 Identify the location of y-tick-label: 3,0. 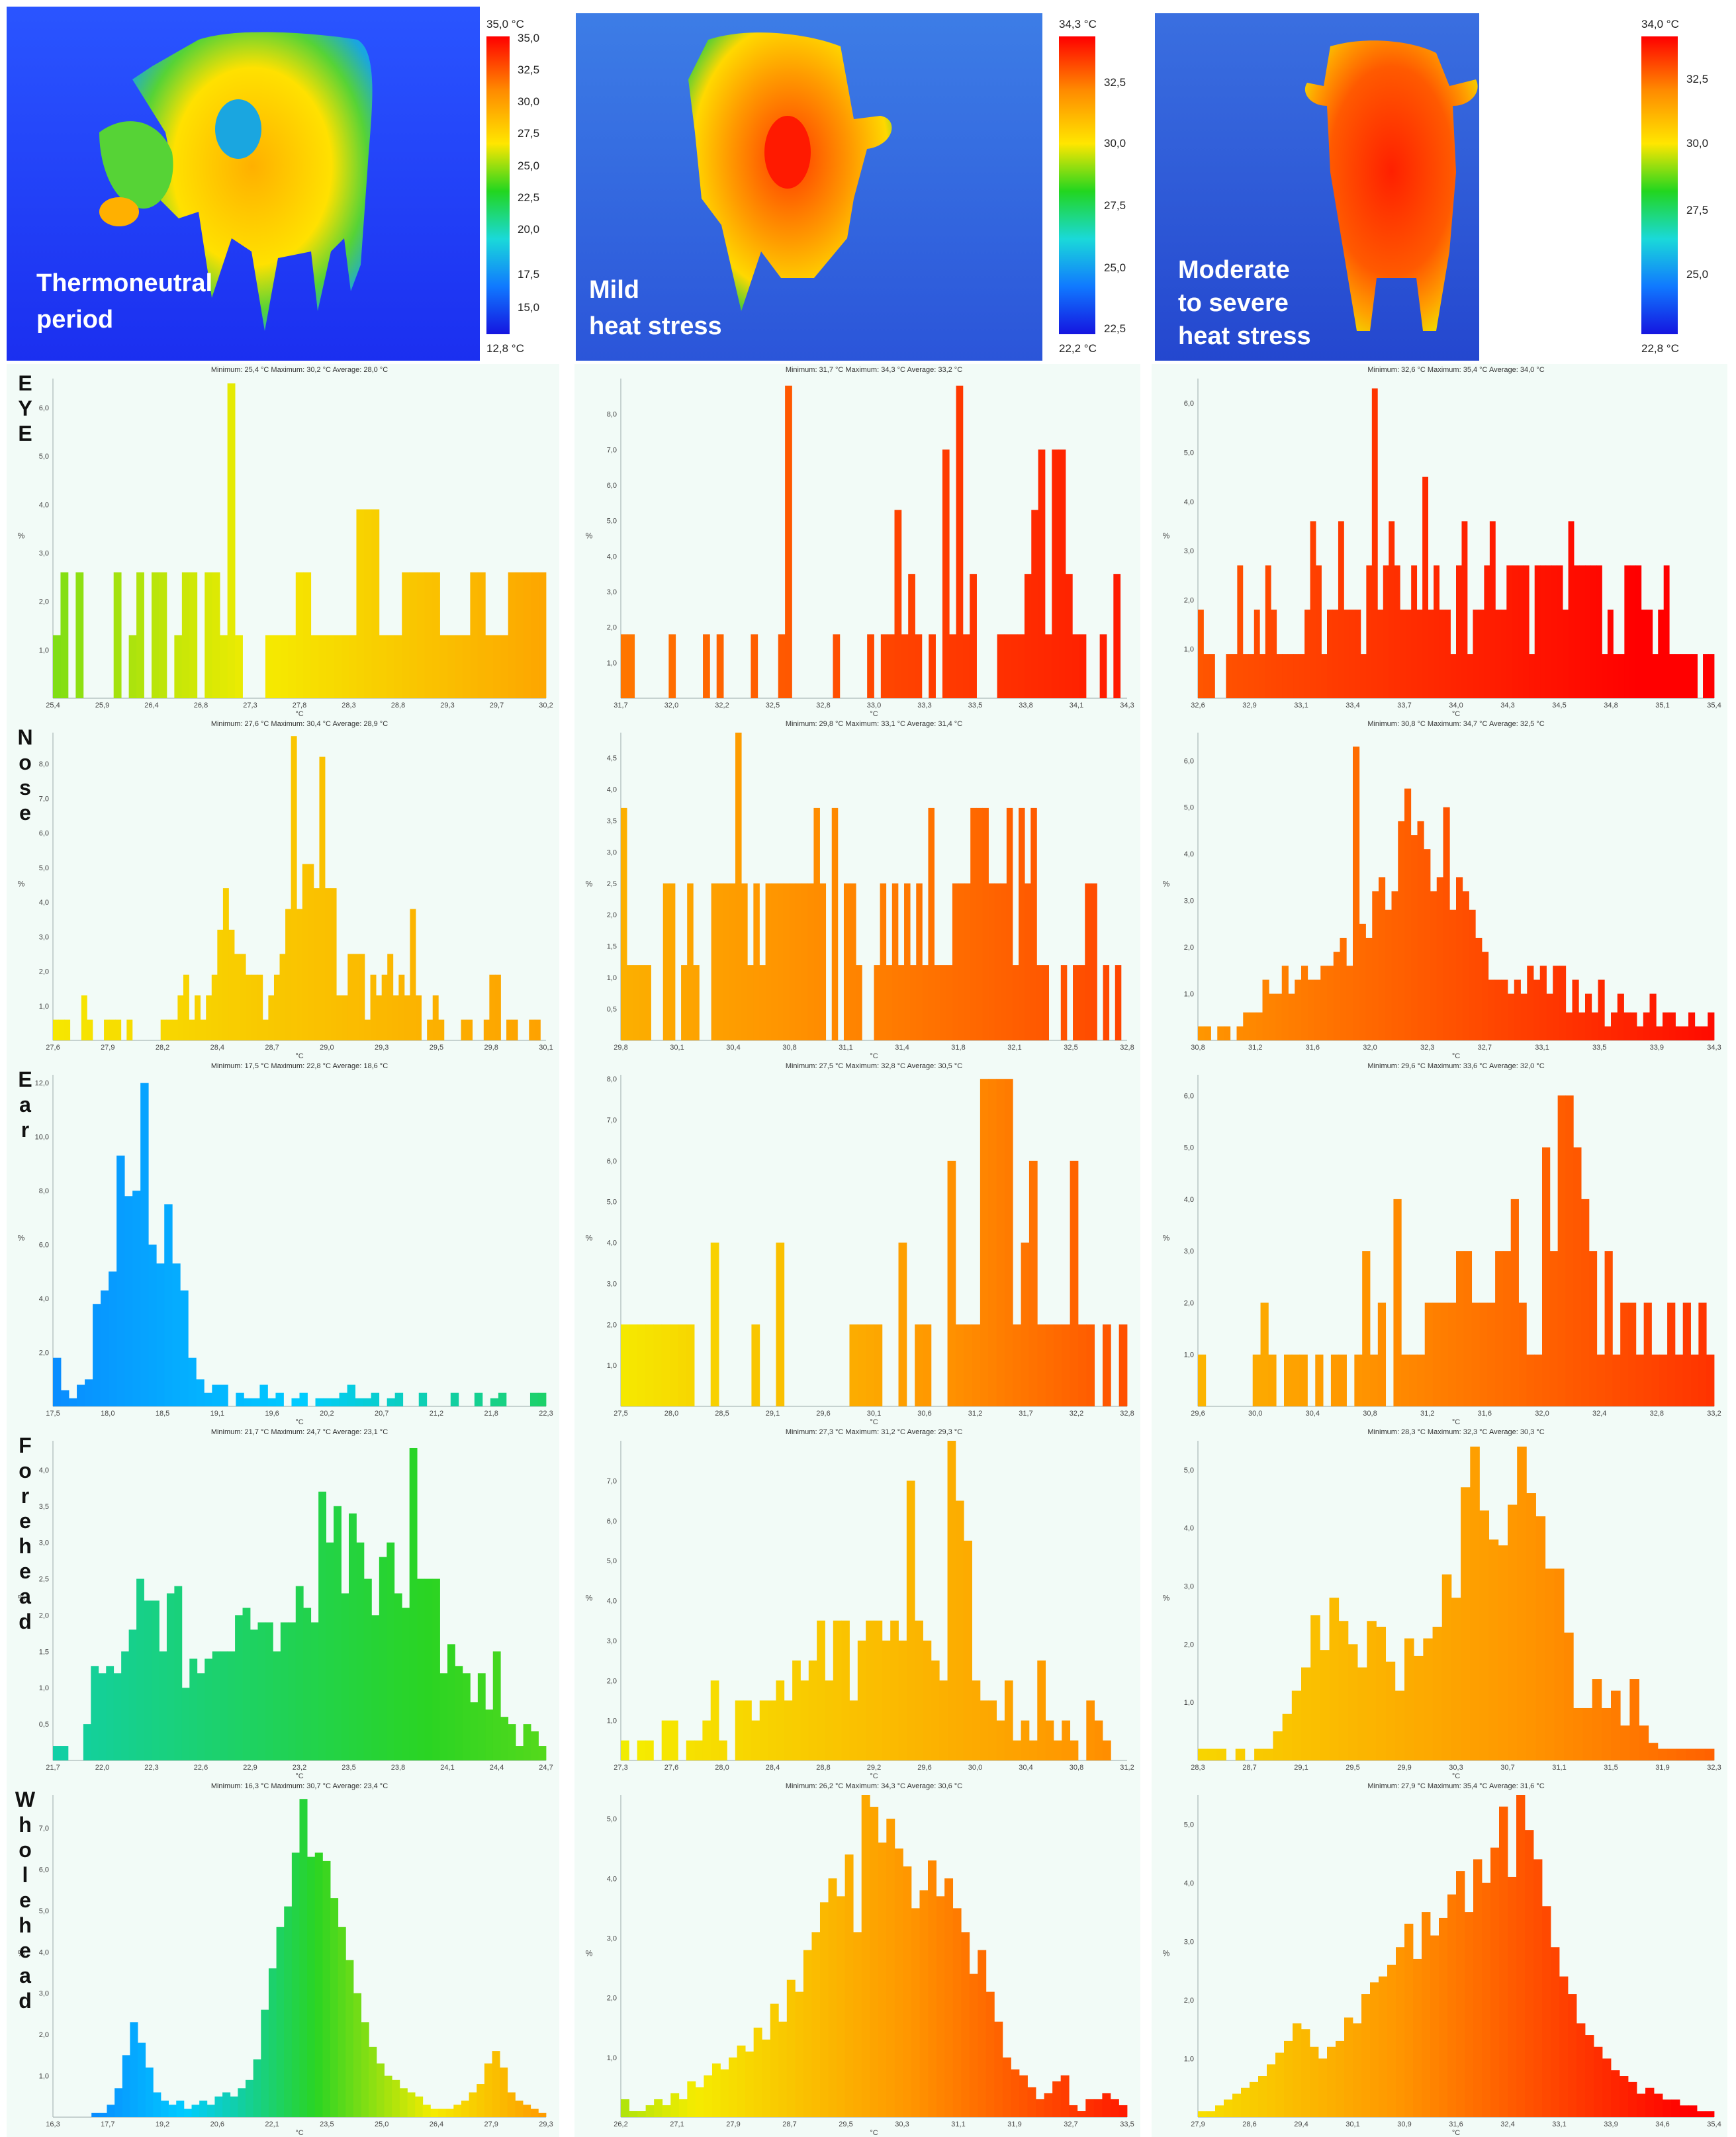
(612, 1641).